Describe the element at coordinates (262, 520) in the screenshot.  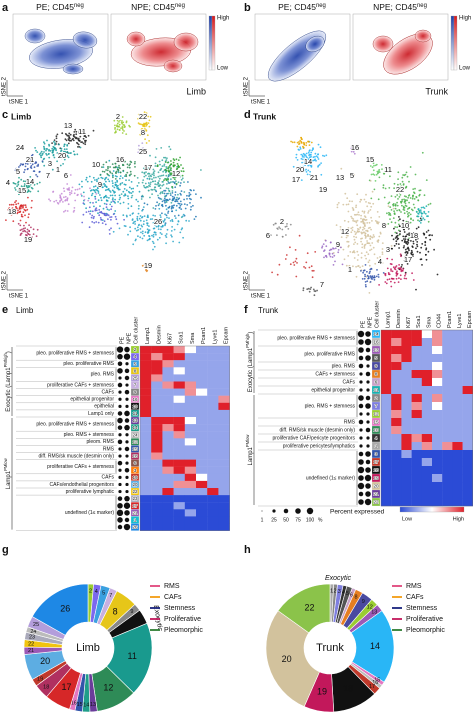
I see `size-key-label: 1` at that location.